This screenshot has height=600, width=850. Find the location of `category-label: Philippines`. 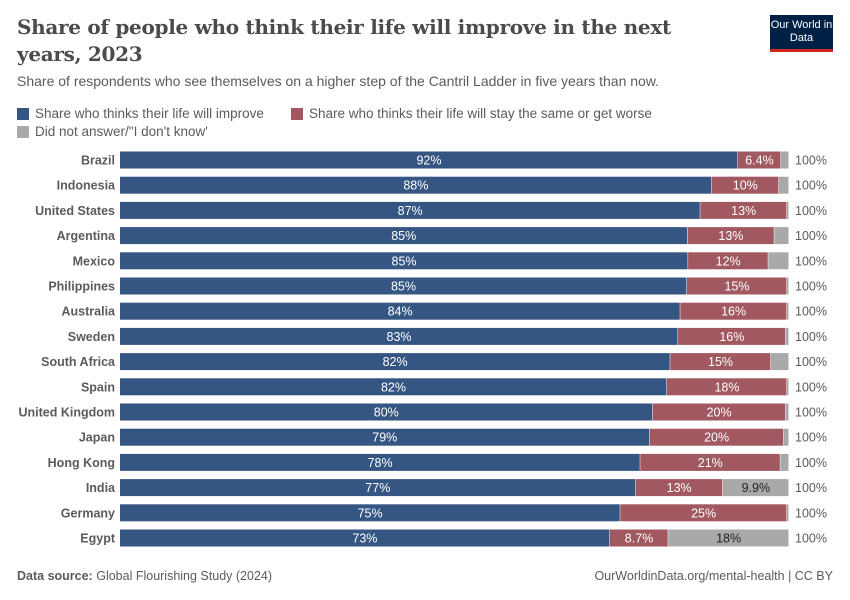

category-label: Philippines is located at coordinates (81, 287).